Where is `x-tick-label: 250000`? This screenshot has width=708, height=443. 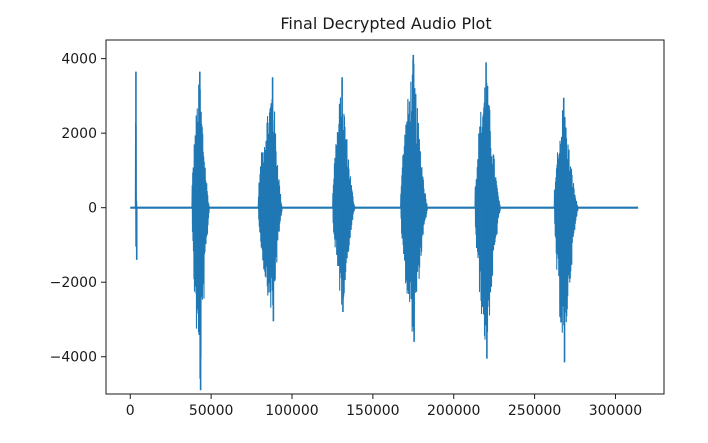 x-tick-label: 250000 is located at coordinates (534, 411).